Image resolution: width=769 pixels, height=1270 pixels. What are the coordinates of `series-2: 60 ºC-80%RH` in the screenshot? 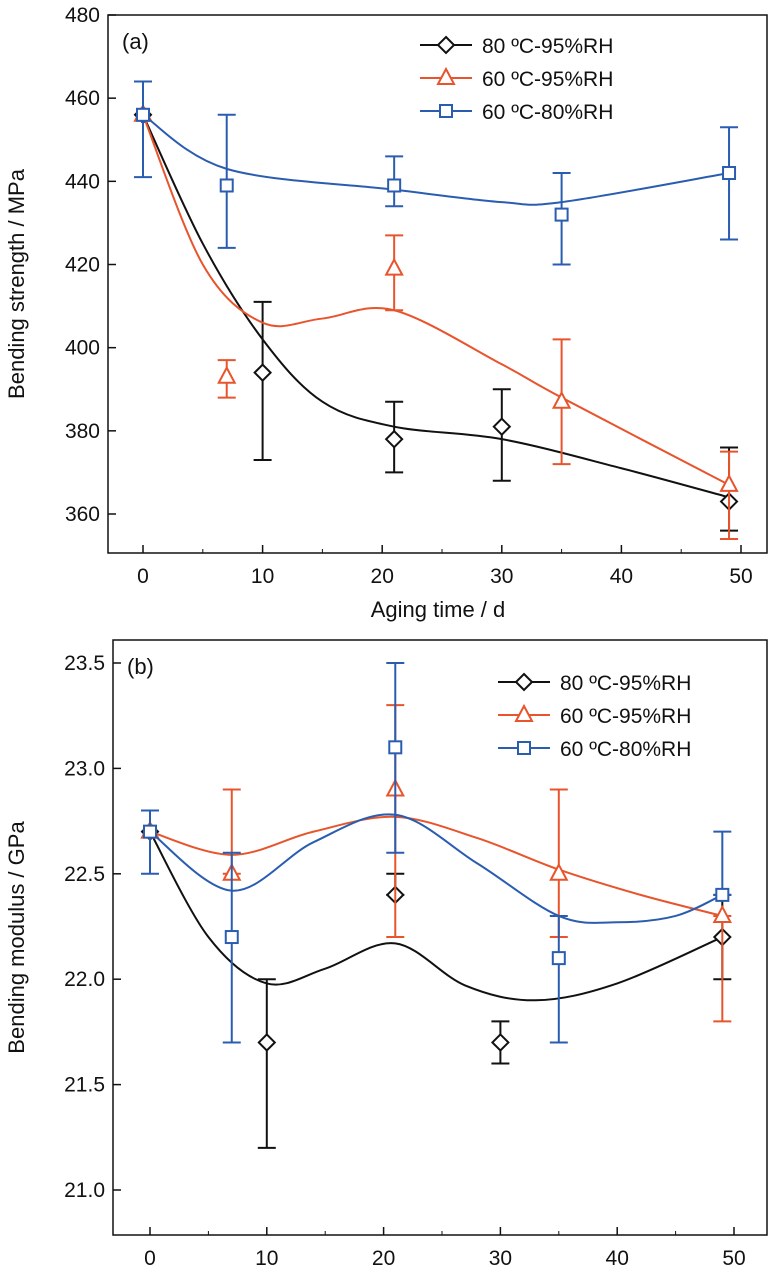 It's located at (436, 173).